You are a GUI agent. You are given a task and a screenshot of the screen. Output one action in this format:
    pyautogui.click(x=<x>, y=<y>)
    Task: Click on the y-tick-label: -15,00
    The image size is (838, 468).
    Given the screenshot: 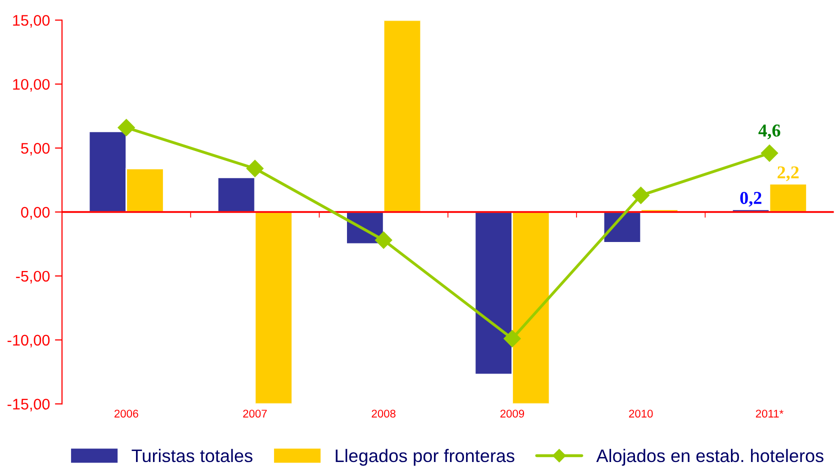 What is the action you would take?
    pyautogui.click(x=29, y=405)
    